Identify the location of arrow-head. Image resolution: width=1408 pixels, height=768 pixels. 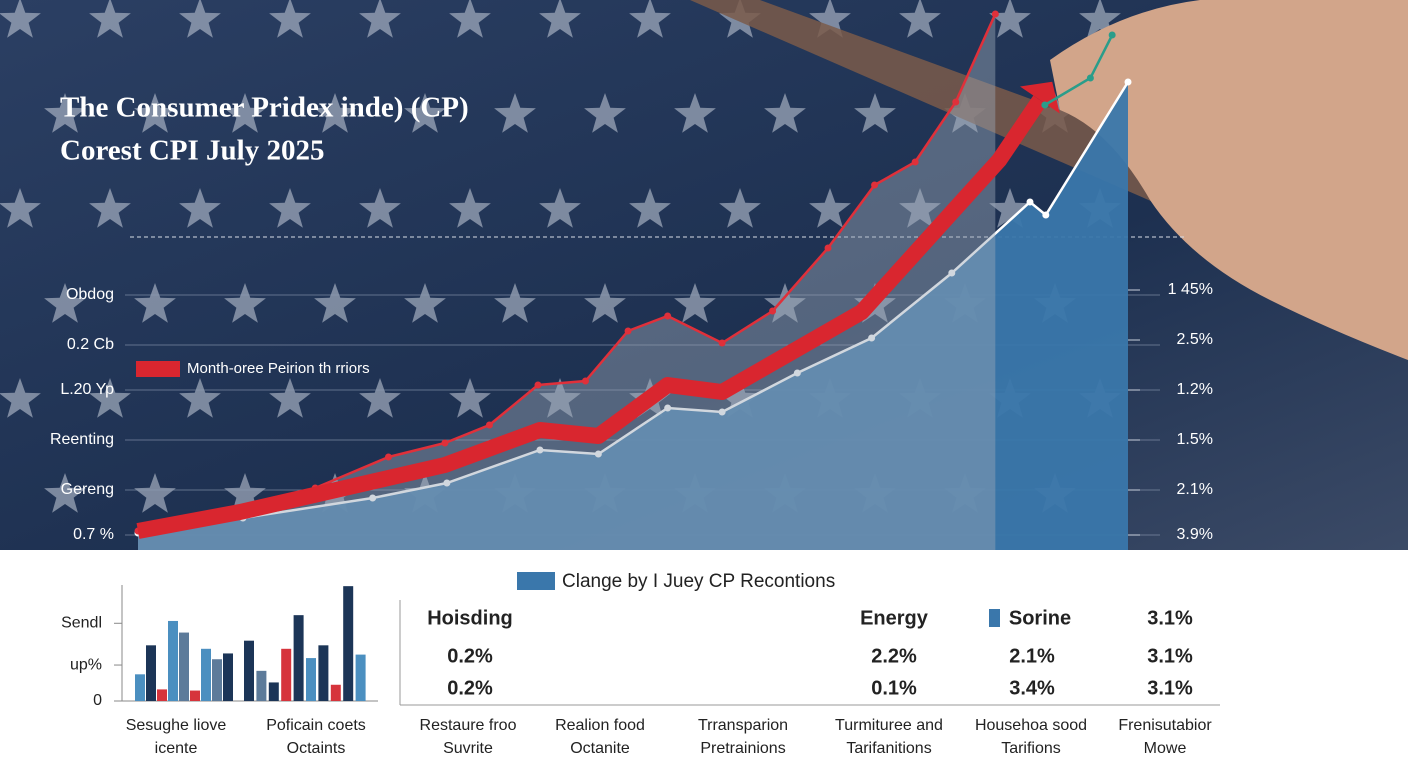
(1040, 97).